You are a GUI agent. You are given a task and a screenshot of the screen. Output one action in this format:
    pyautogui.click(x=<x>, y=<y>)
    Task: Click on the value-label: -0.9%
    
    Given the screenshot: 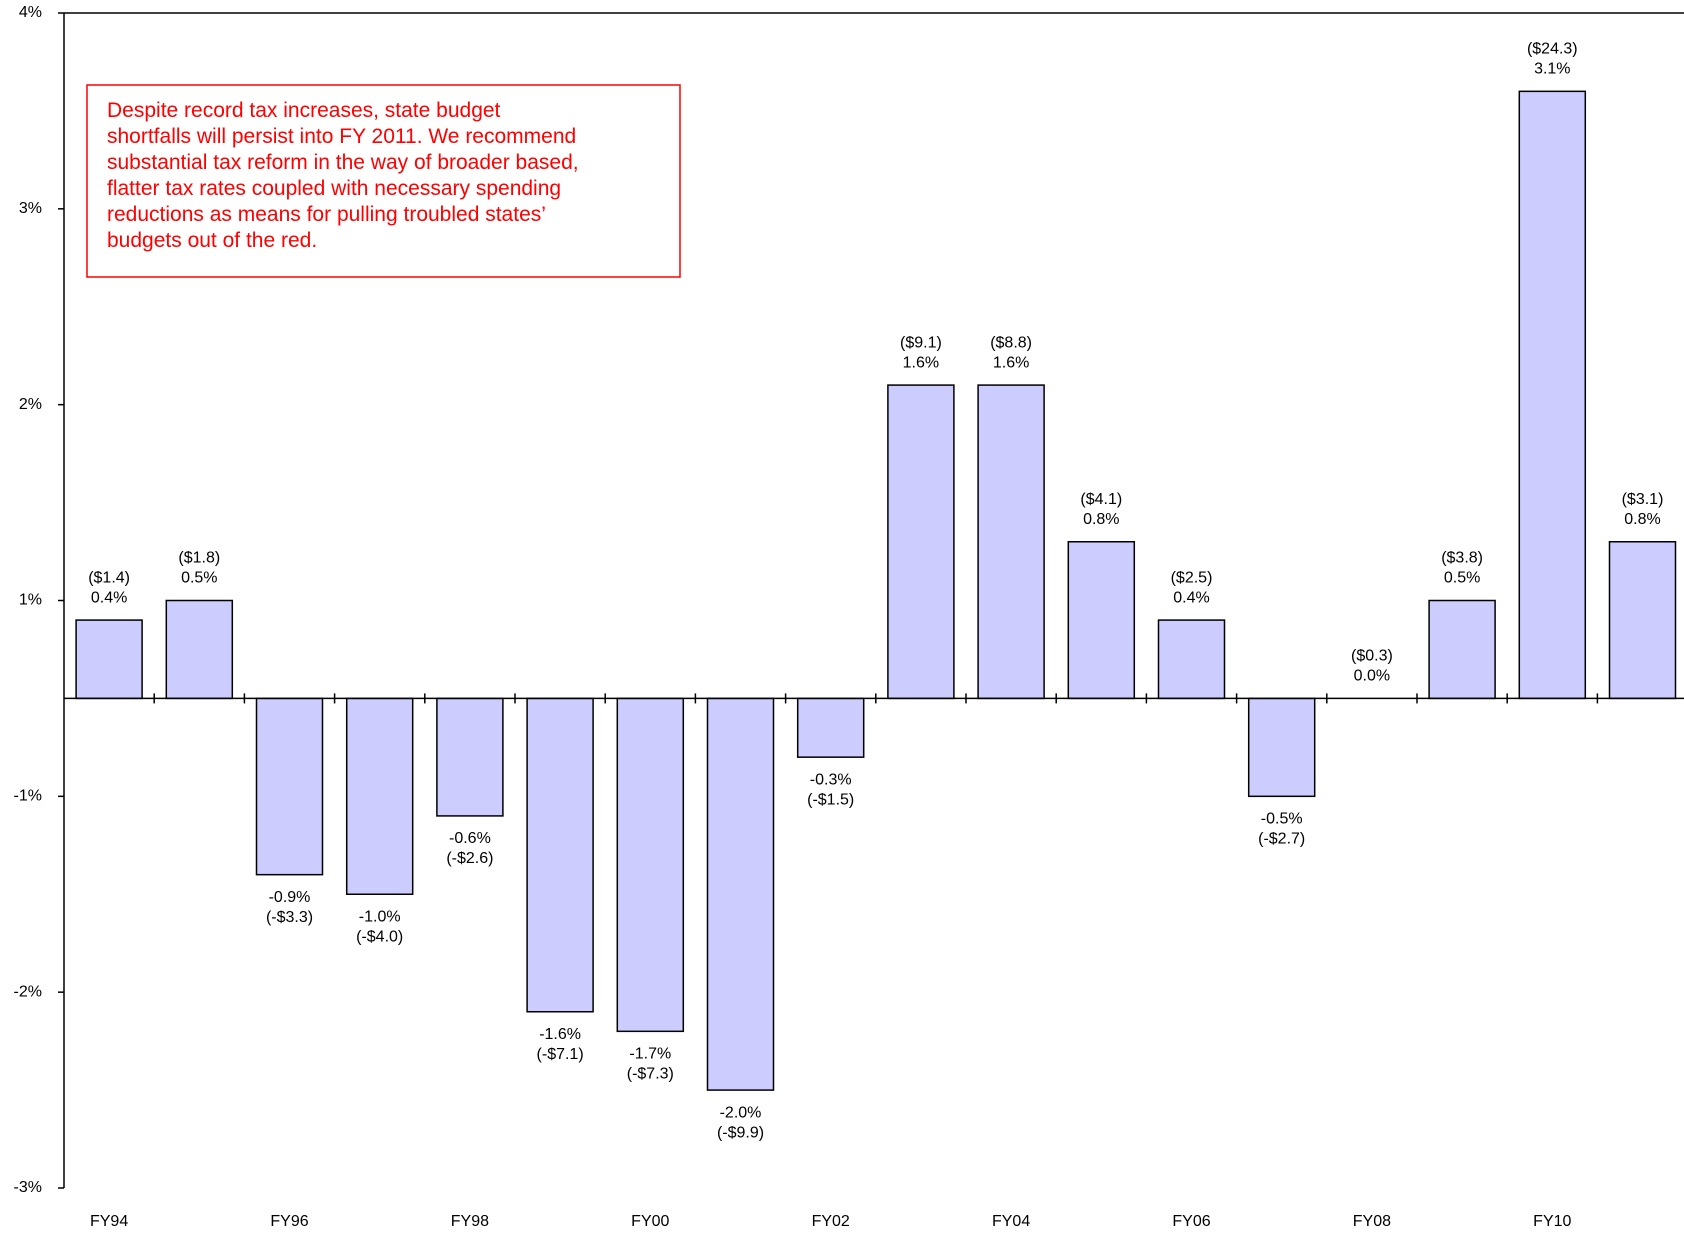 What is the action you would take?
    pyautogui.click(x=290, y=897)
    